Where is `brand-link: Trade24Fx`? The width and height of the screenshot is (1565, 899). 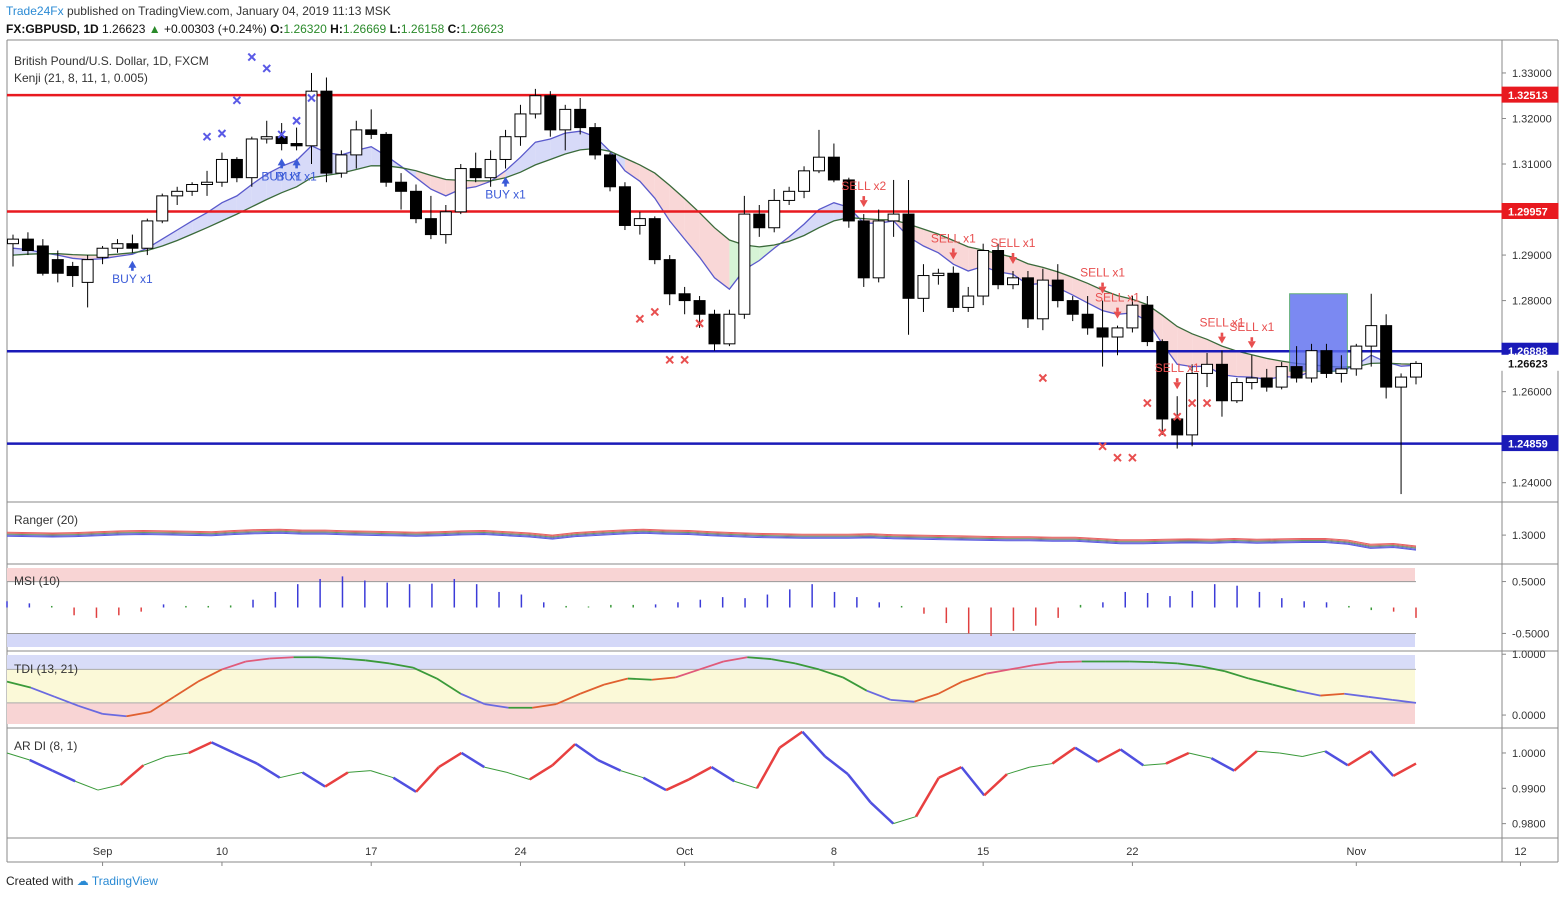
brand-link: Trade24Fx is located at coordinates (35, 11).